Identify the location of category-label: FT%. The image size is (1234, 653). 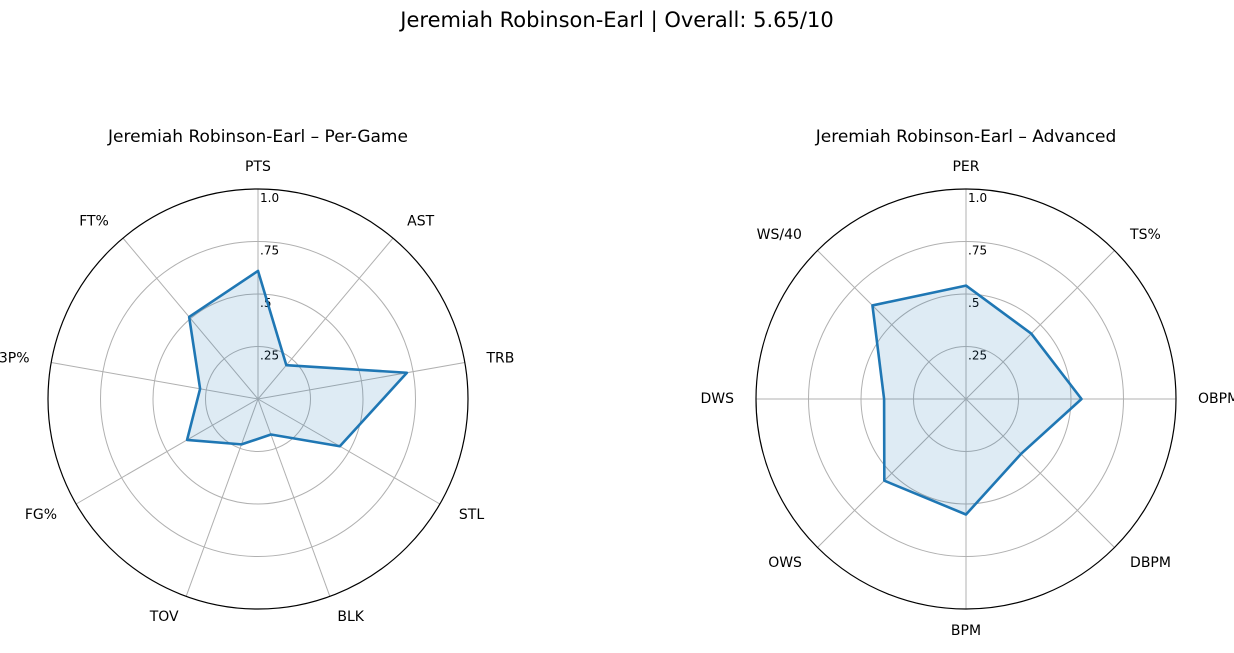
(94, 221).